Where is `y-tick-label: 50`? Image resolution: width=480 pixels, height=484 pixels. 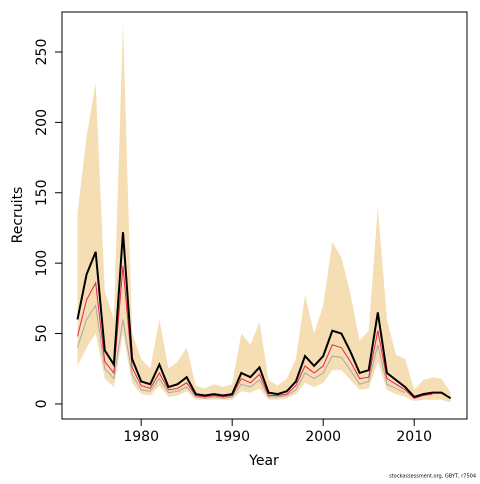
y-tick-label: 50 is located at coordinates (42, 334).